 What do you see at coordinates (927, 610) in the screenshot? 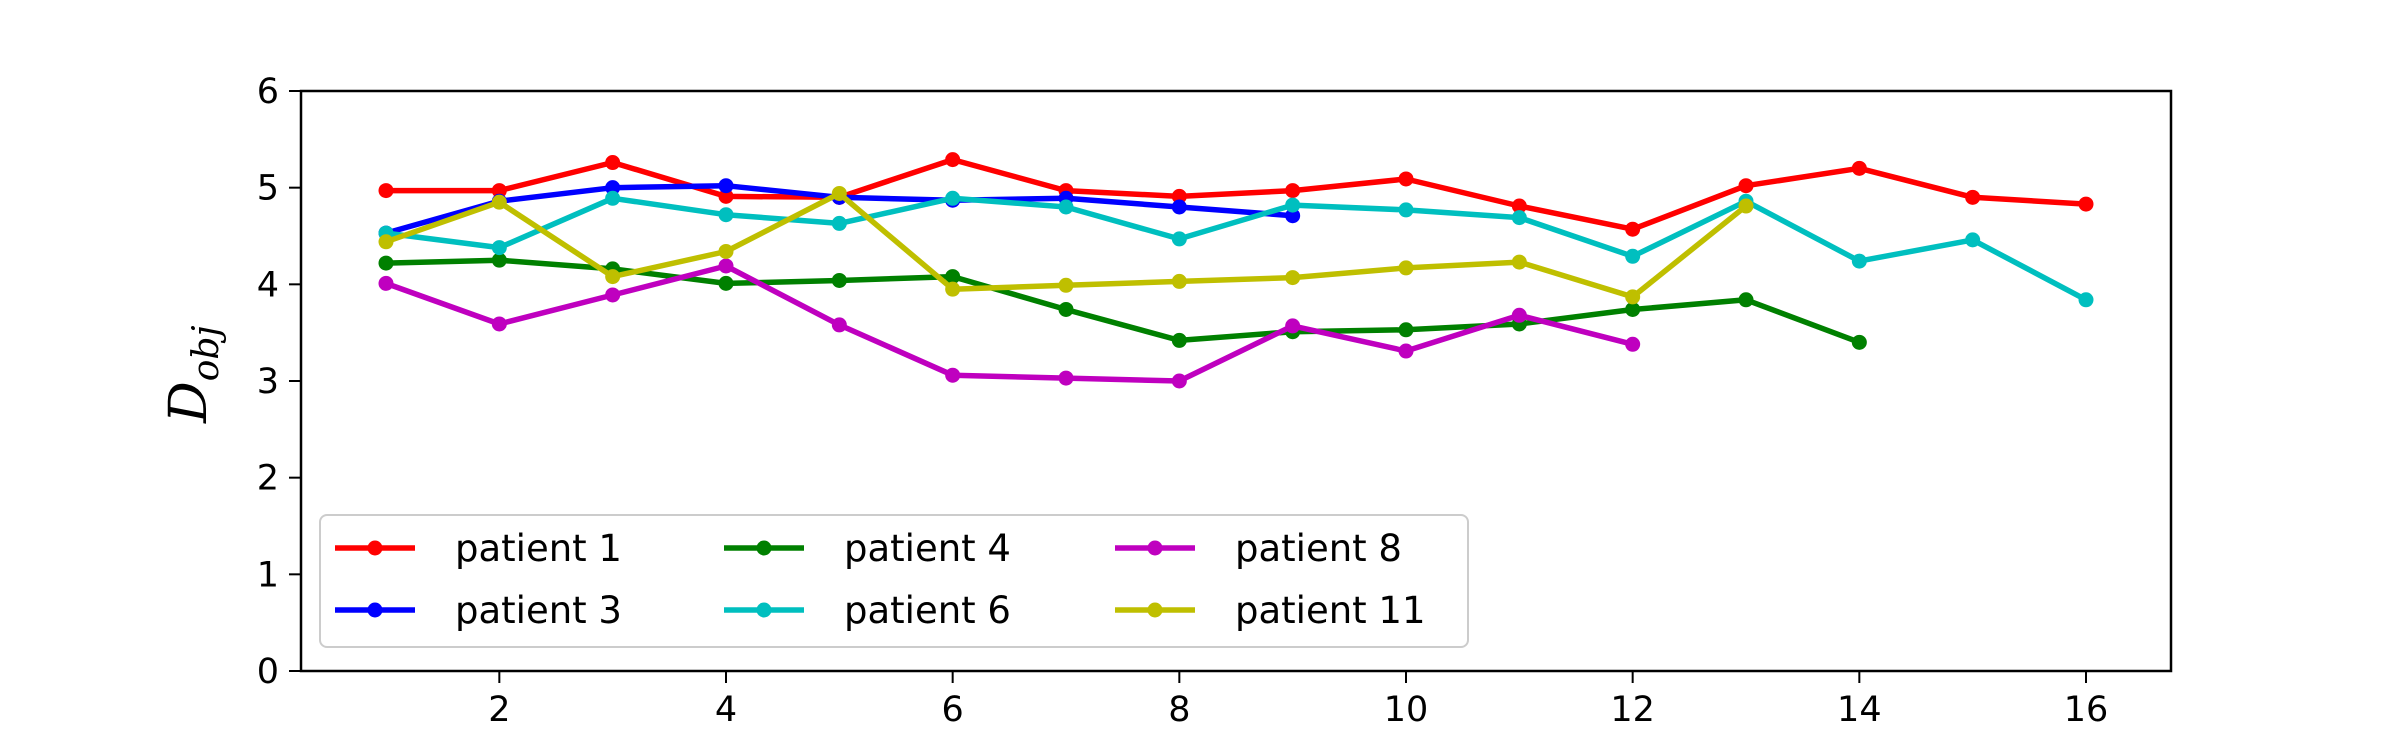
I see `legend-label: patient 6` at bounding box center [927, 610].